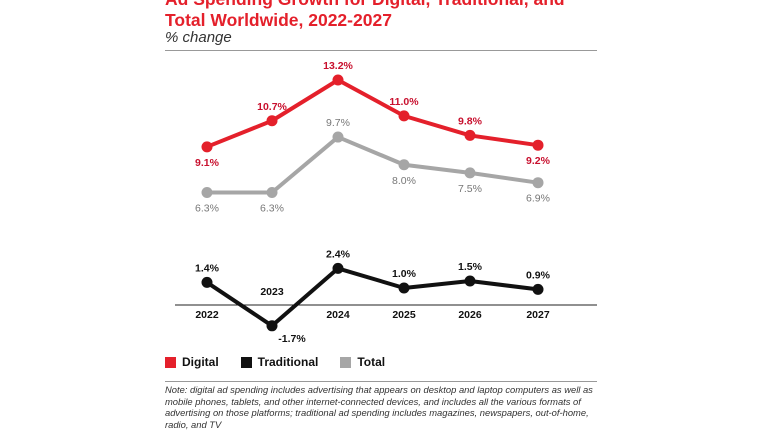 Image resolution: width=768 pixels, height=432 pixels. I want to click on data-label-digital: 10.7%, so click(272, 107).